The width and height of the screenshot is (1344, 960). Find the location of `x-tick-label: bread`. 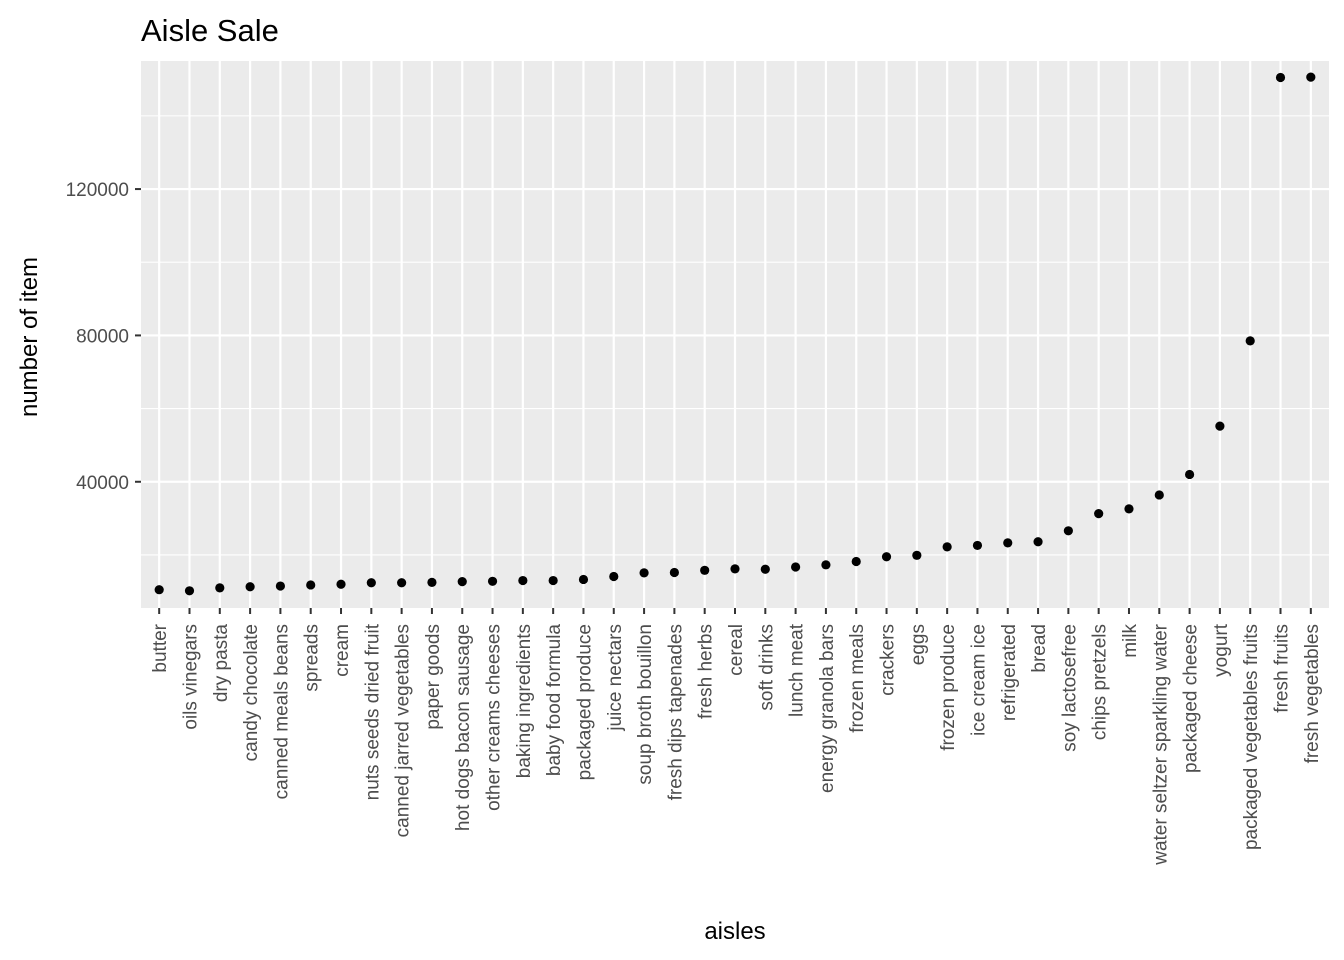

x-tick-label: bread is located at coordinates (1039, 648).